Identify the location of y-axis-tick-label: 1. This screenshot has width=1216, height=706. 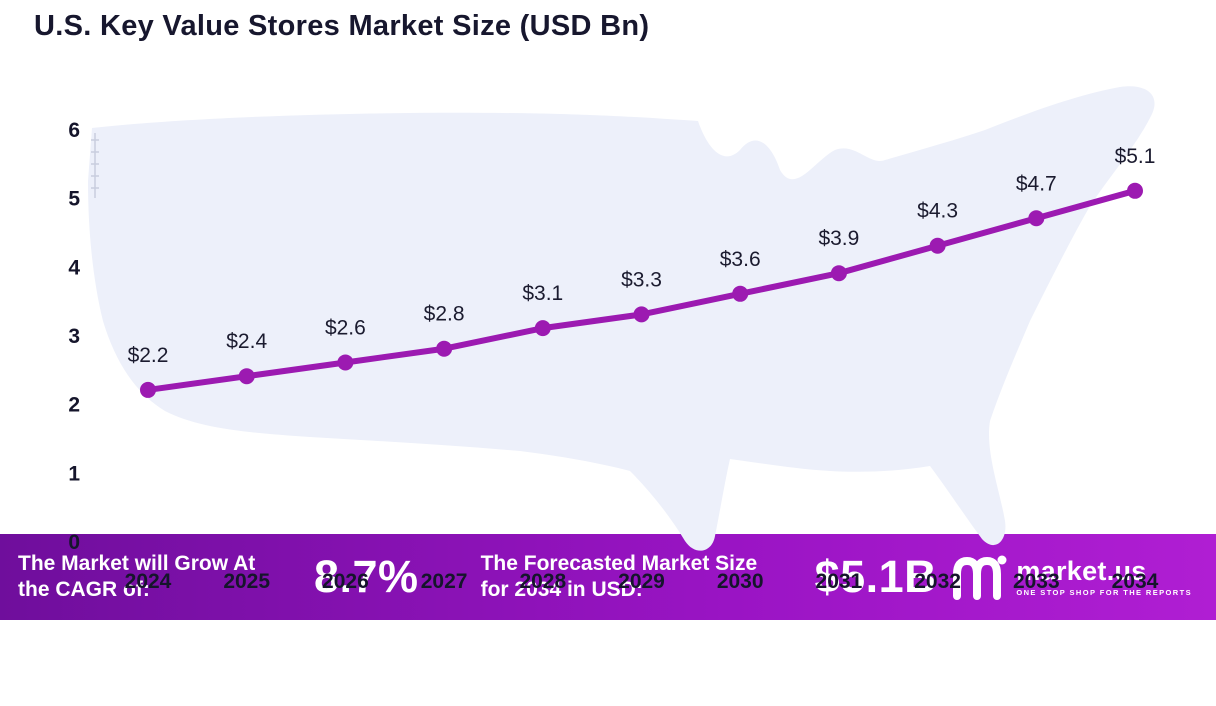
(74, 473).